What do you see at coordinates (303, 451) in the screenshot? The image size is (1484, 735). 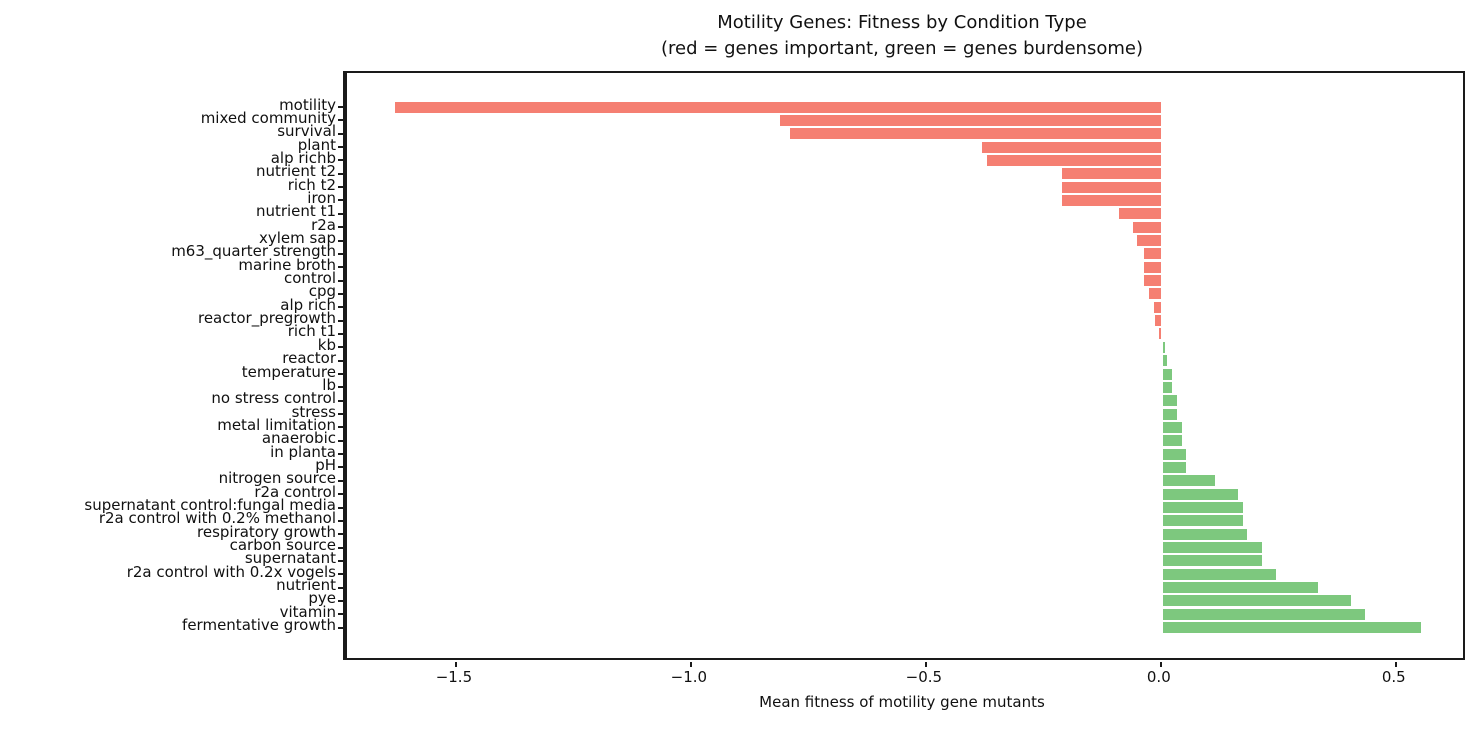 I see `y-tick-label: in planta` at bounding box center [303, 451].